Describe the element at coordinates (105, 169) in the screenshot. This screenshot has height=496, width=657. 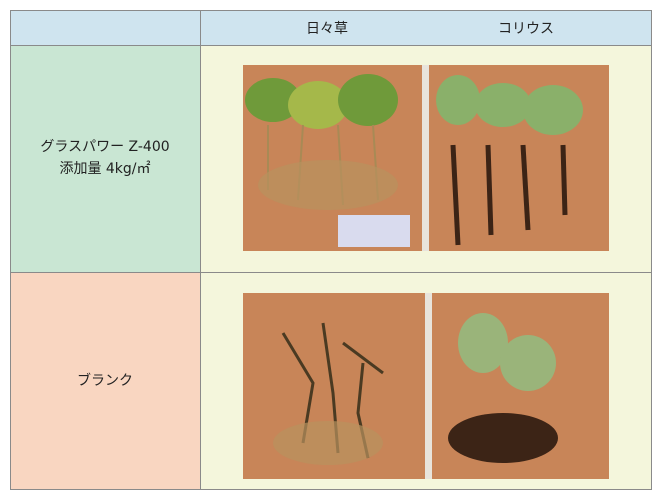
I see `row-label-line: 添加量 4kg/㎡` at that location.